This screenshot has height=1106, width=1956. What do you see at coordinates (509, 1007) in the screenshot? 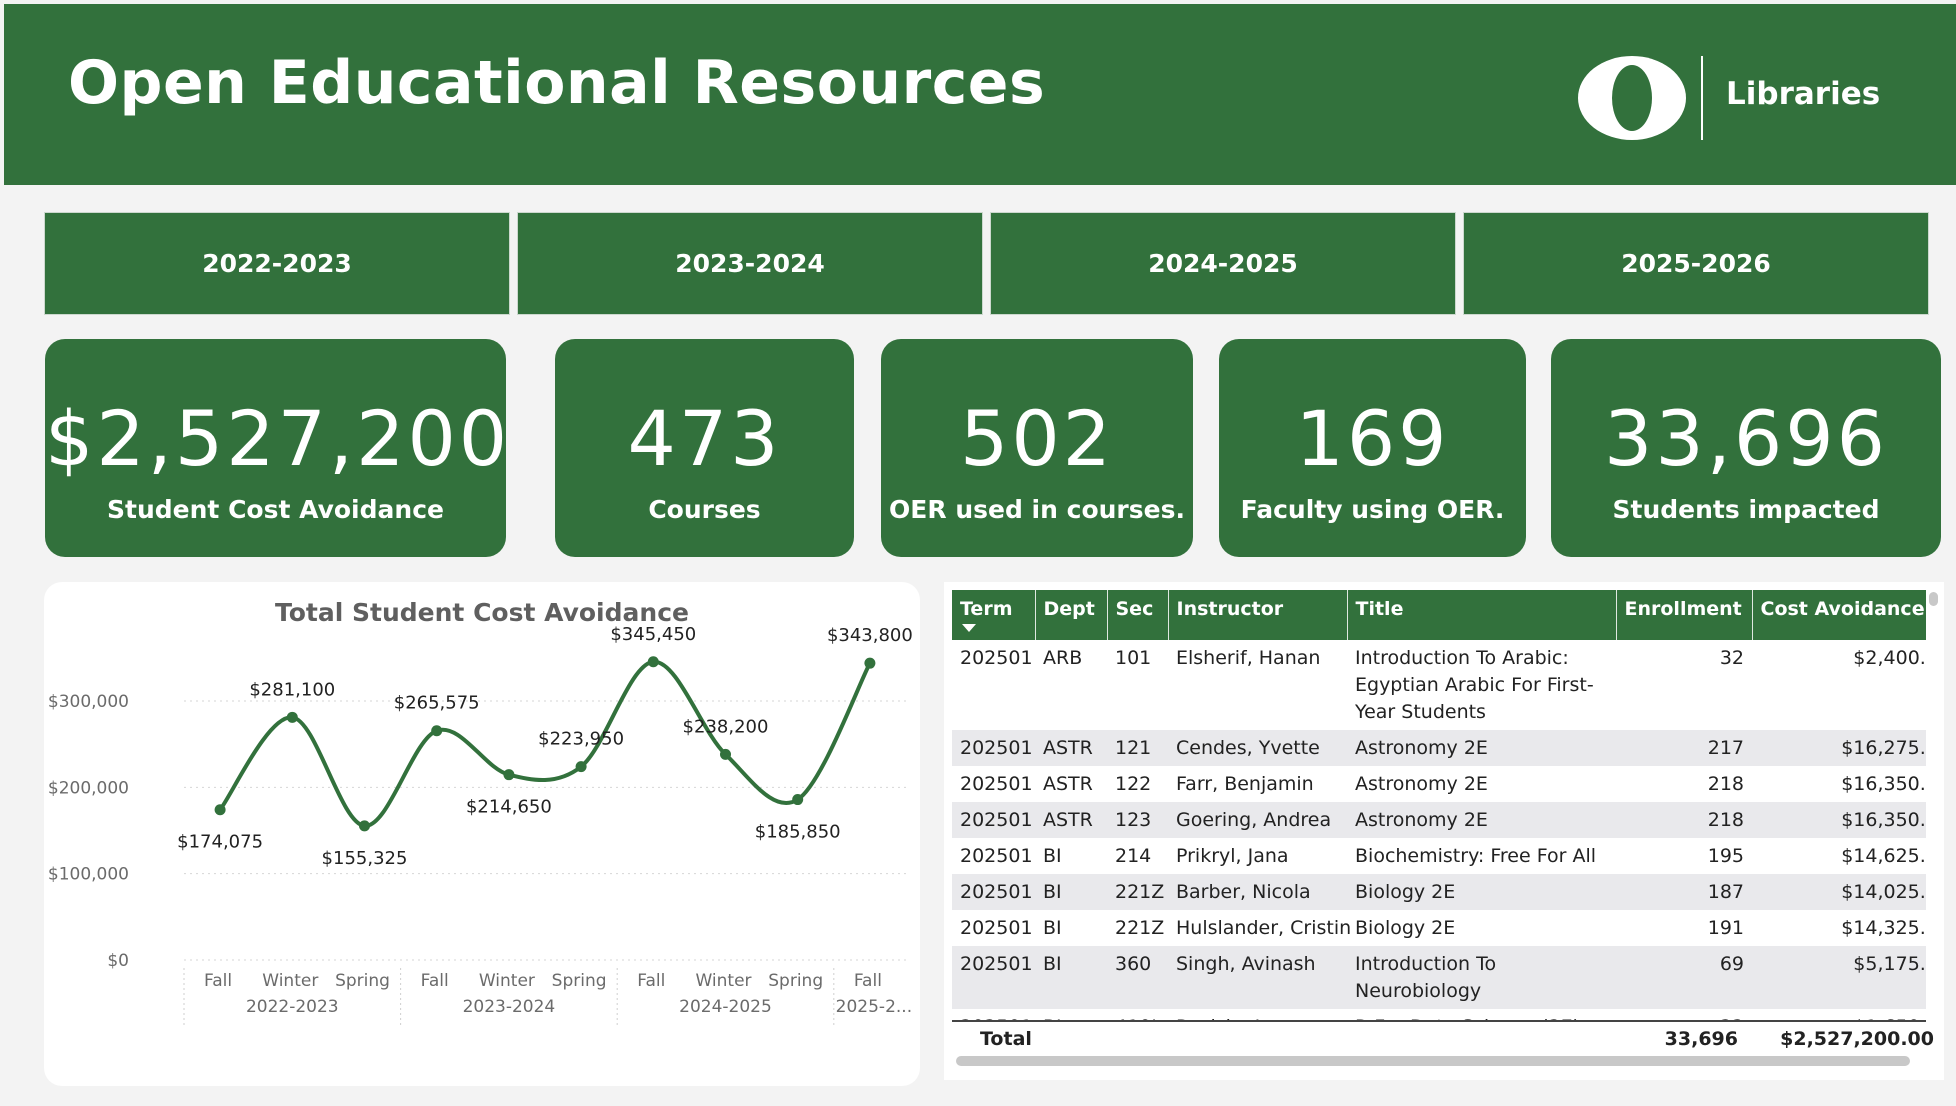
I see `x-group-label: 2023-2024` at bounding box center [509, 1007].